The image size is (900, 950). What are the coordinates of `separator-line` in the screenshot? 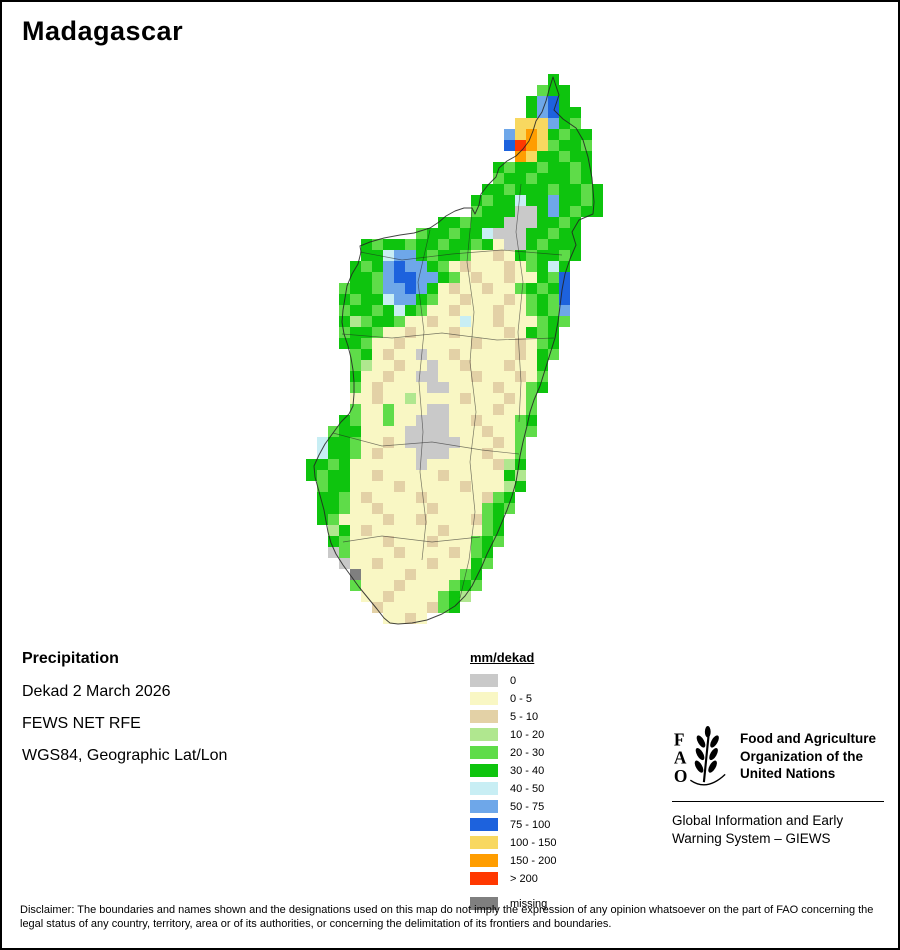 It's located at (778, 801).